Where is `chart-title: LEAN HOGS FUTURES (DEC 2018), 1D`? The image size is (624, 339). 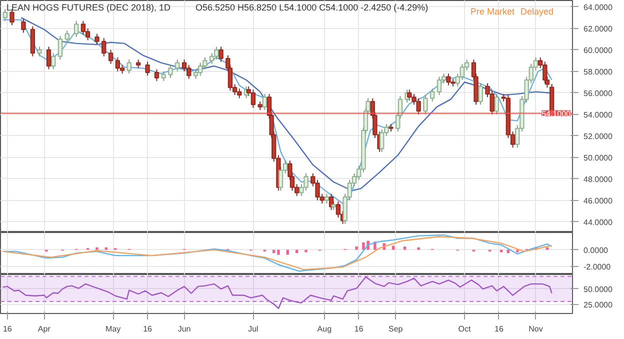
chart-title: LEAN HOGS FUTURES (DEC 2018), 1D is located at coordinates (89, 7).